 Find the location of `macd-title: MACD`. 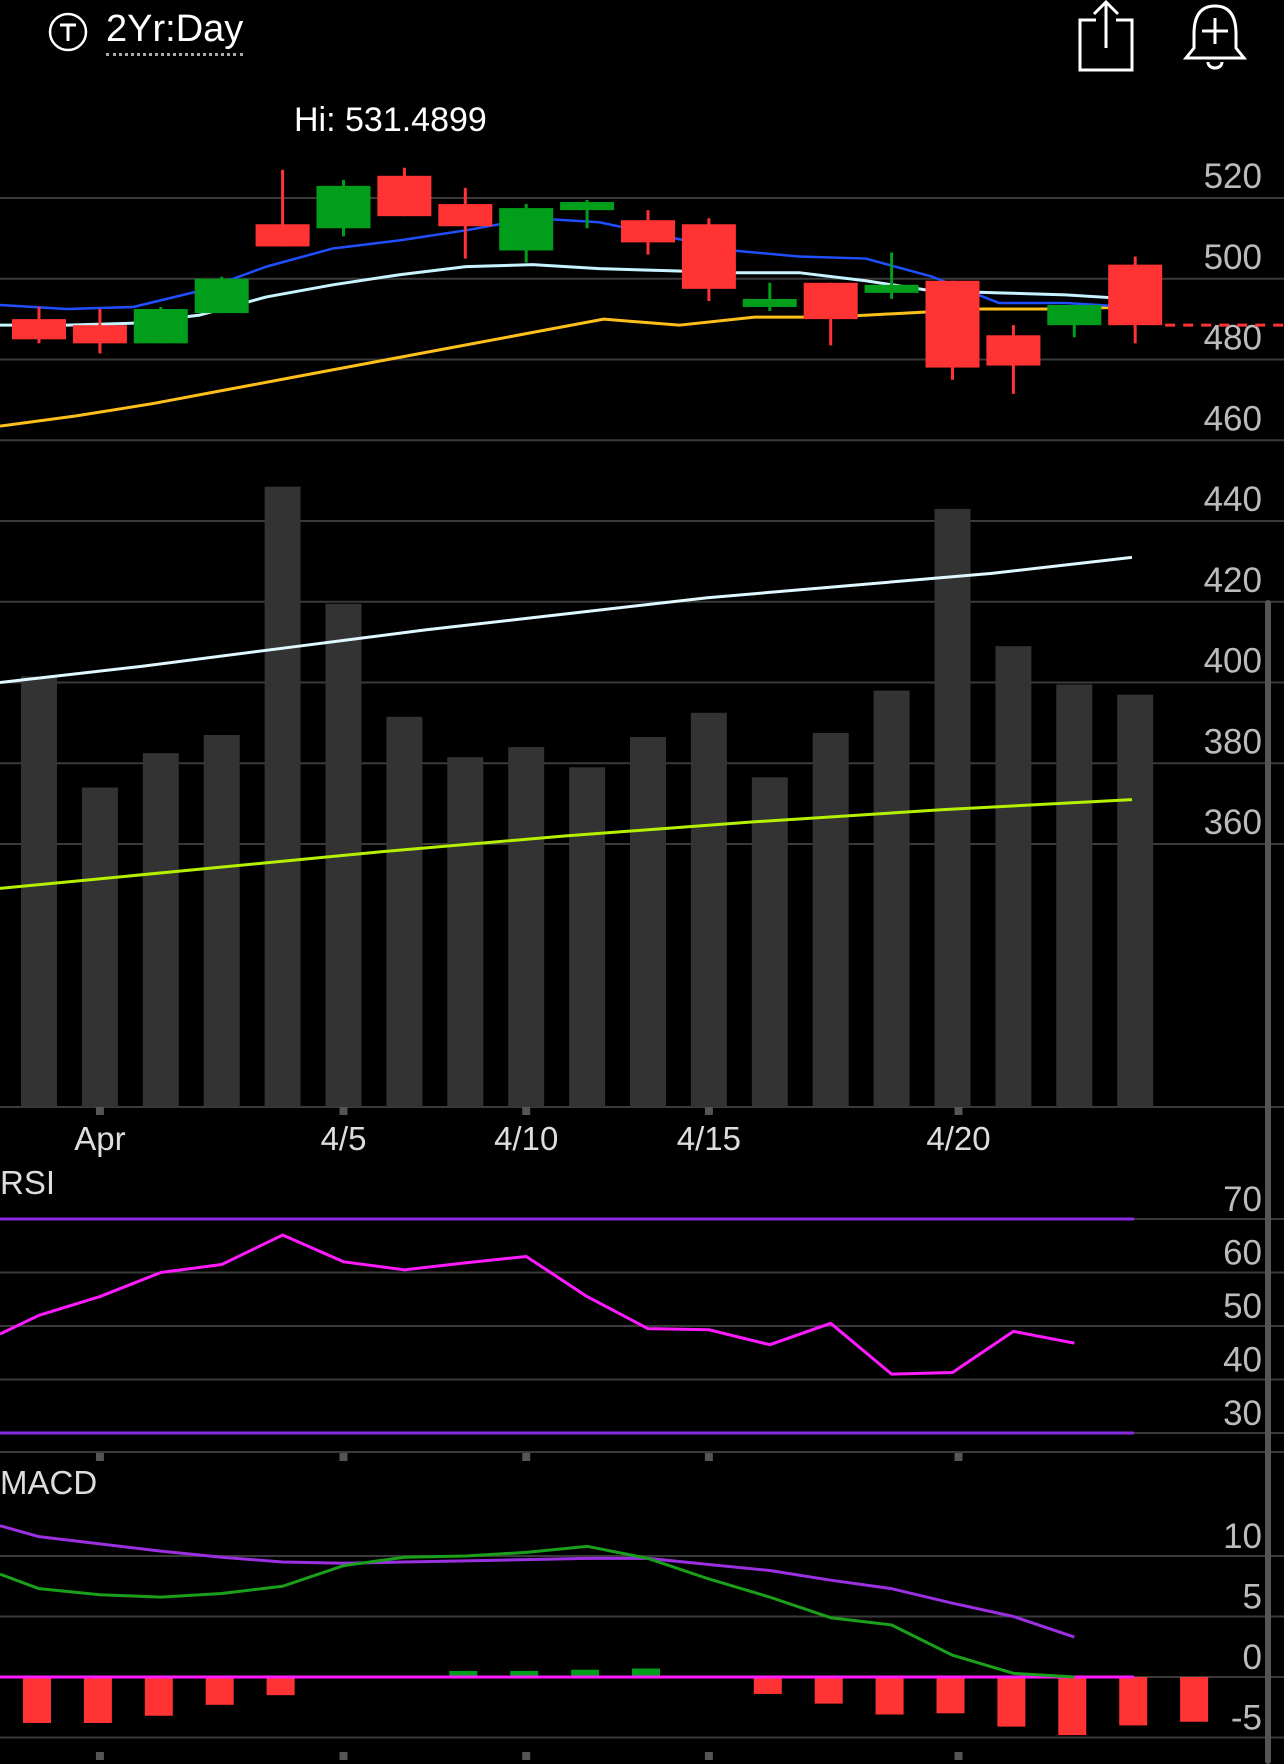

macd-title: MACD is located at coordinates (48, 1482).